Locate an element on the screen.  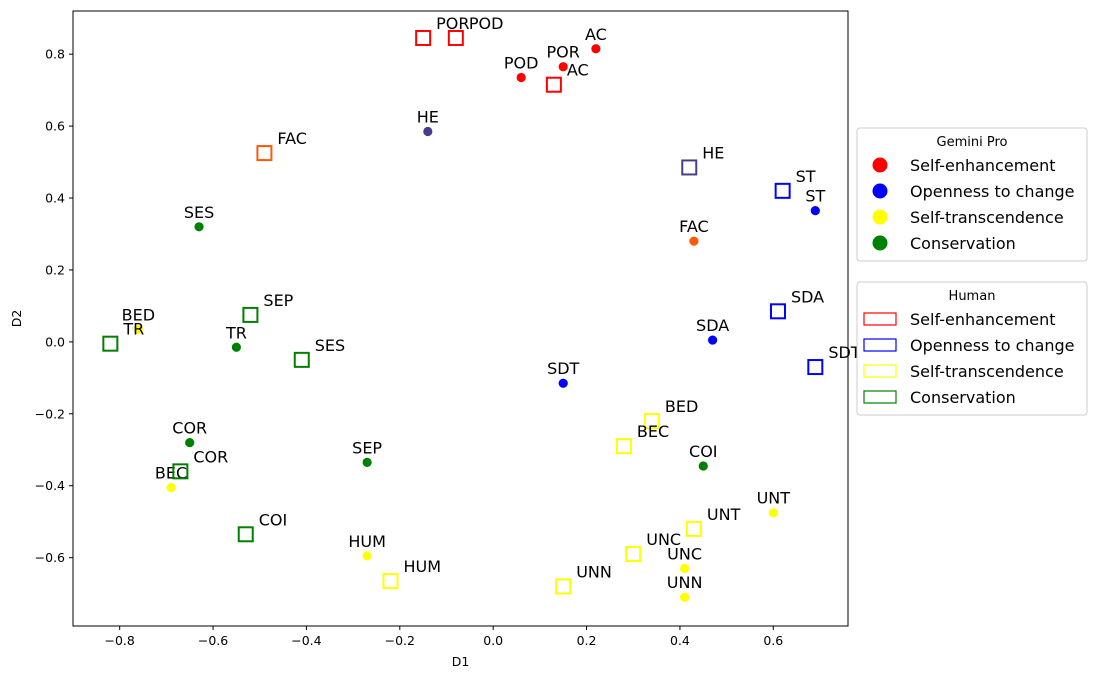
x-tick-label: 0.6 is located at coordinates (773, 640).